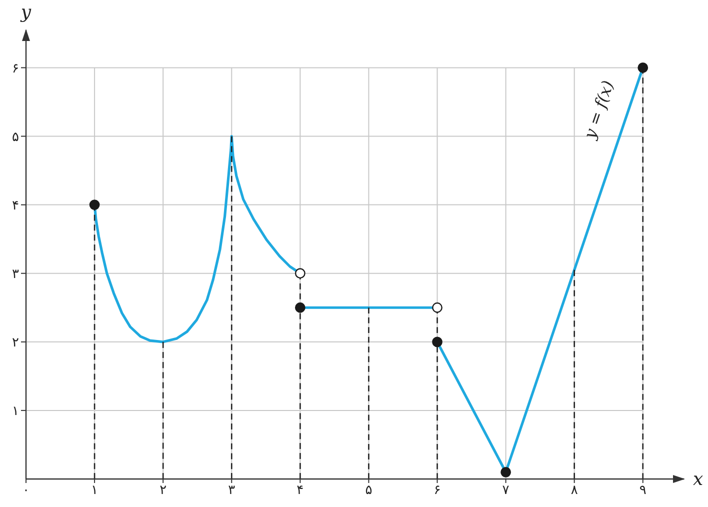 Image resolution: width=708 pixels, height=507 pixels. What do you see at coordinates (300, 490) in the screenshot?
I see `x-tick-label: ۴` at bounding box center [300, 490].